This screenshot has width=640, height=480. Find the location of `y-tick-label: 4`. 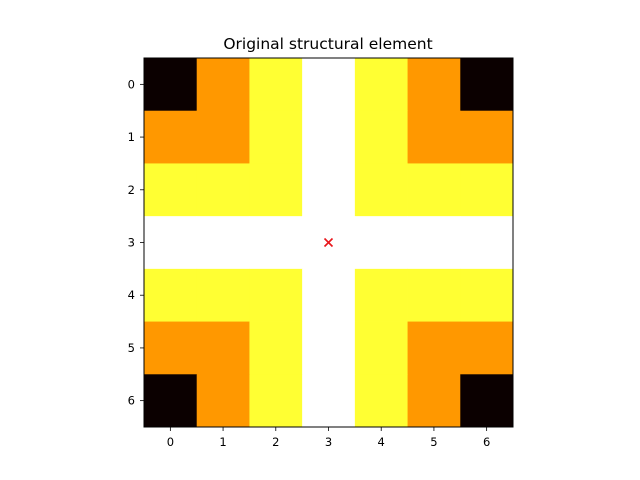

y-tick-label: 4 is located at coordinates (131, 295).